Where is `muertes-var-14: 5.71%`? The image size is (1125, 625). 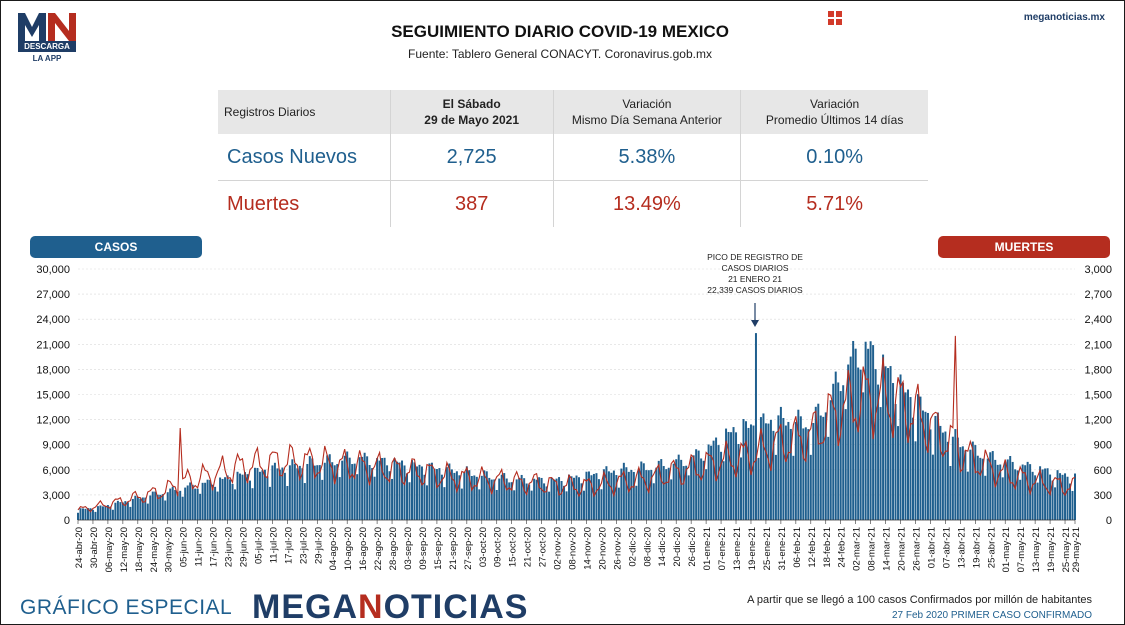
muertes-var-14: 5.71% is located at coordinates (834, 203).